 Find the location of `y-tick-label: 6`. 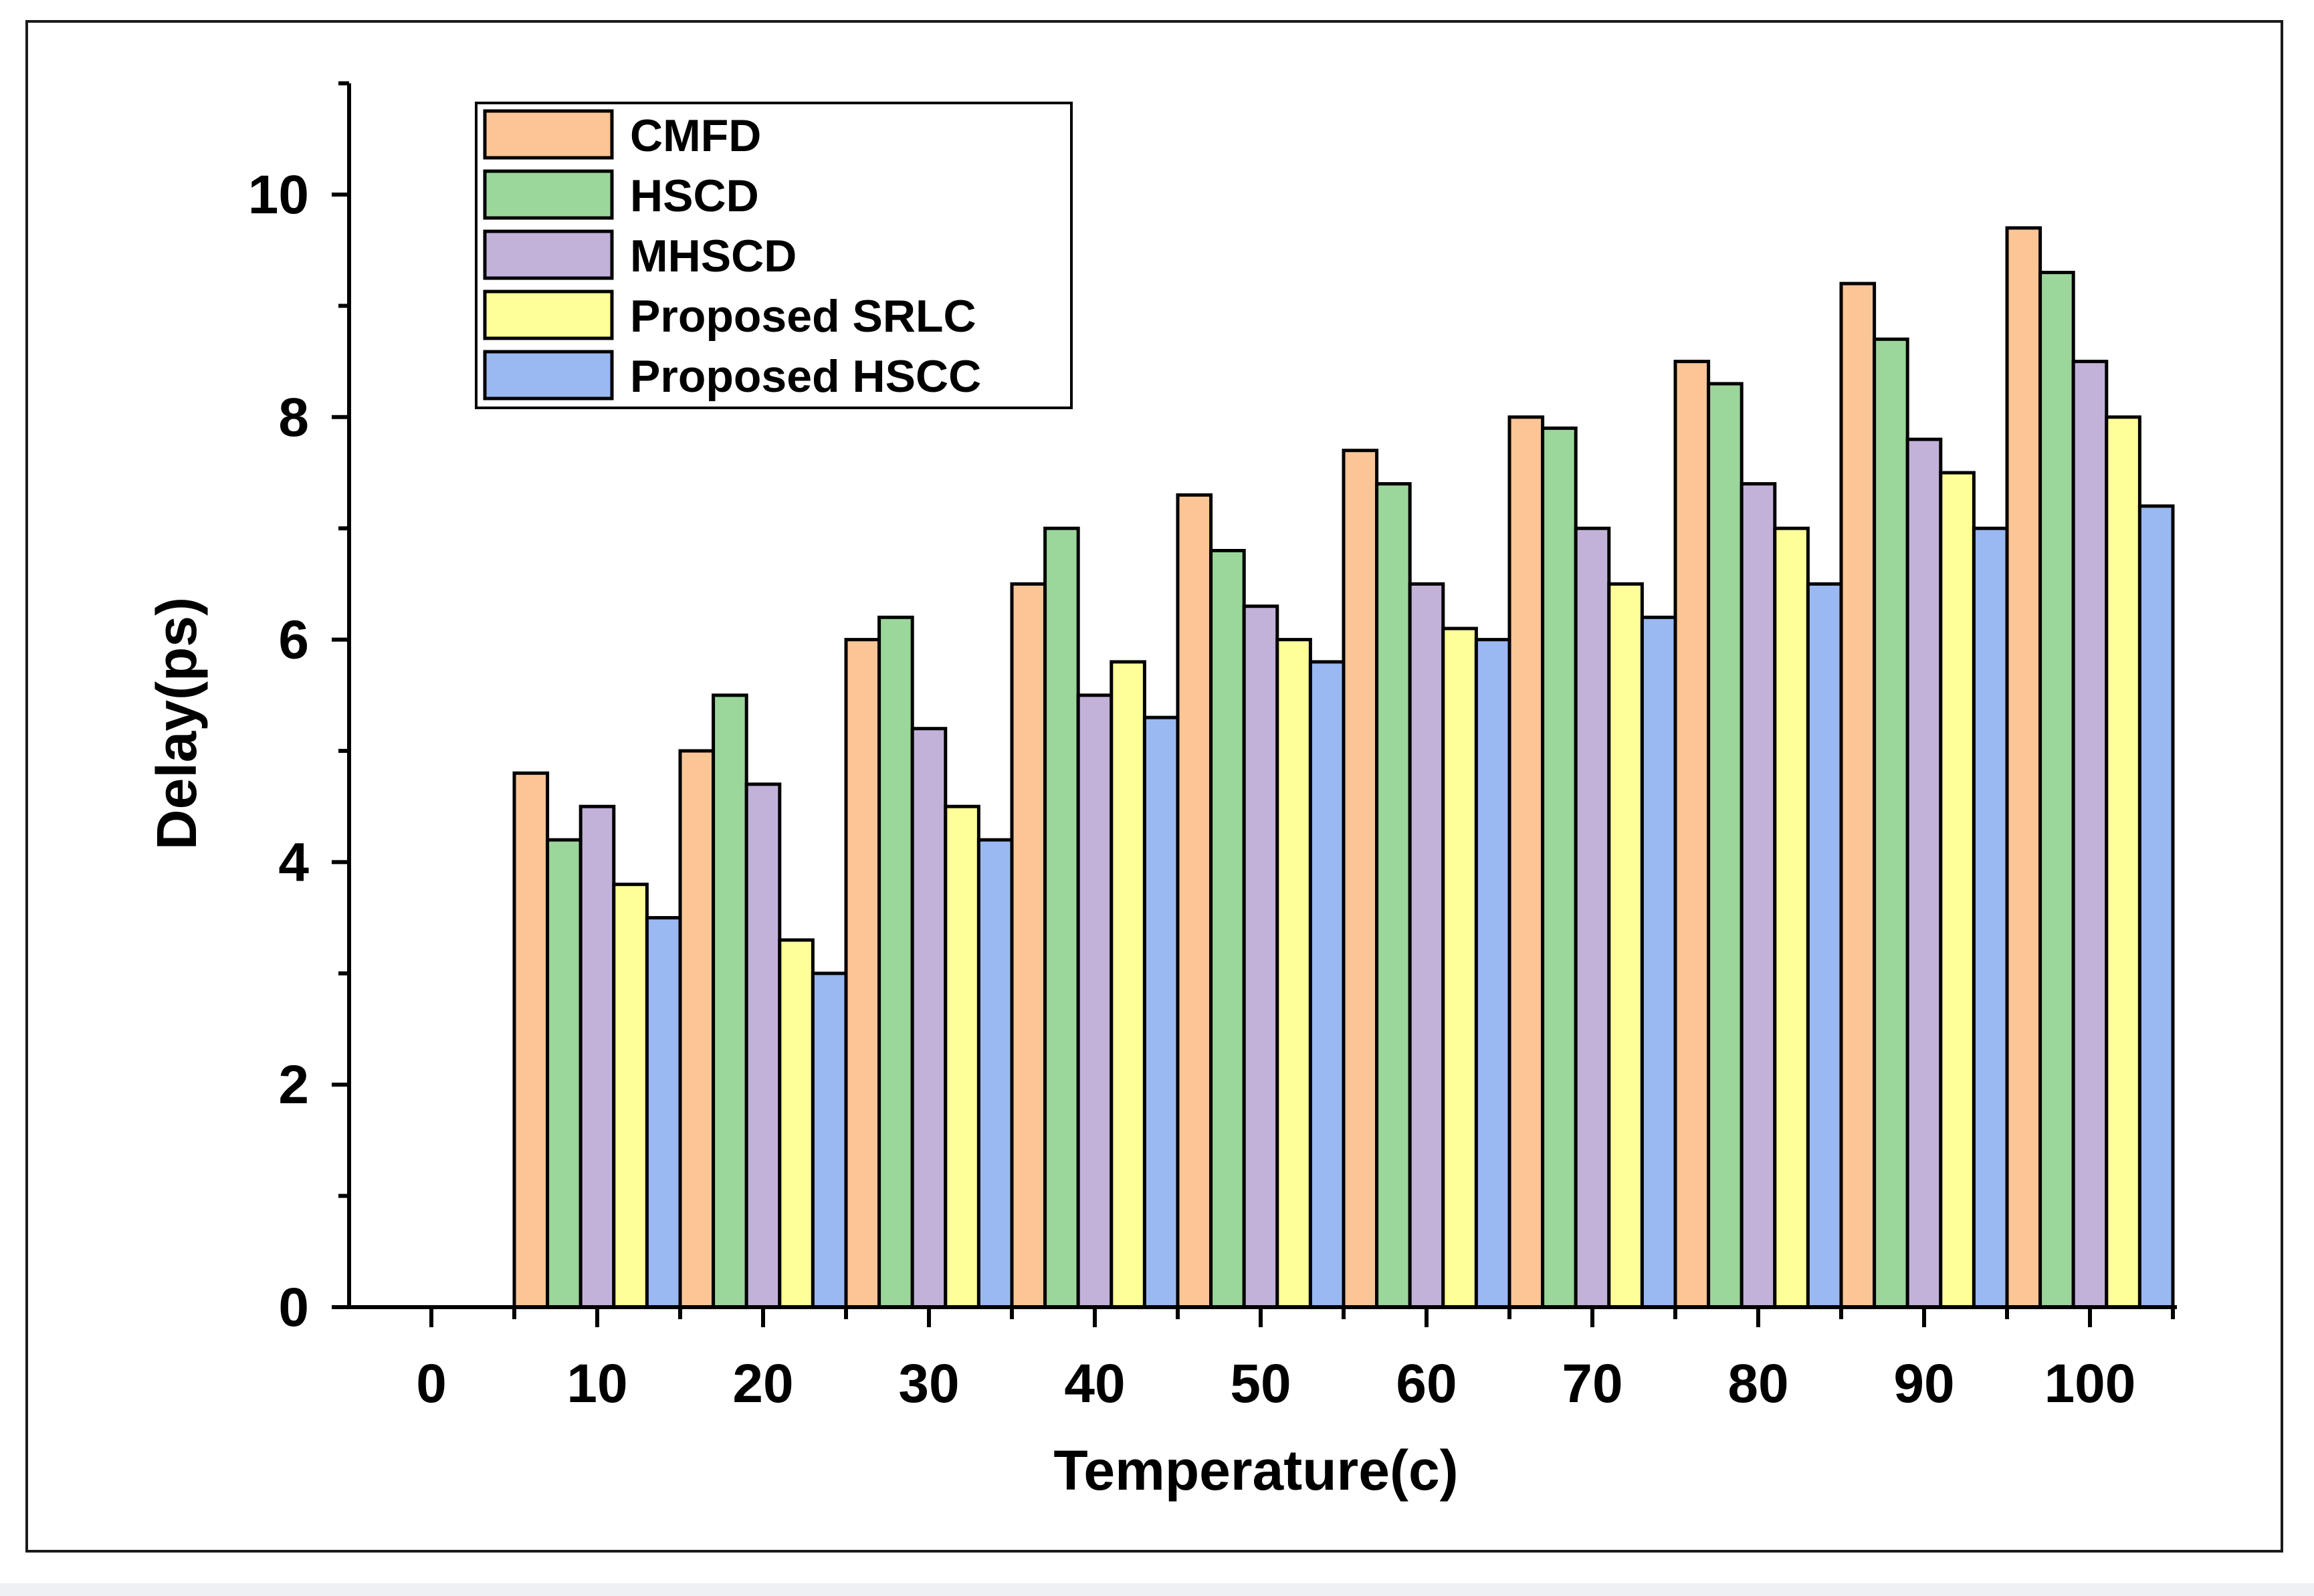

y-tick-label: 6 is located at coordinates (294, 640).